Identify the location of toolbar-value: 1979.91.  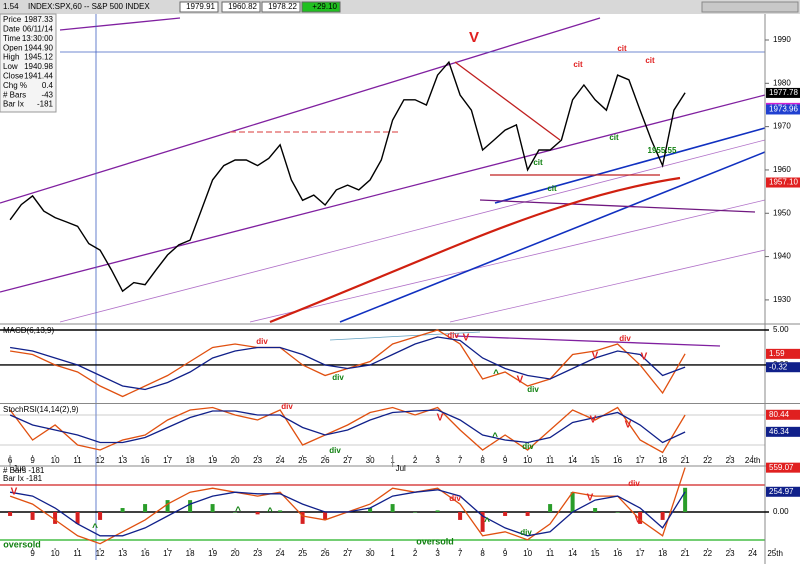
(200, 6).